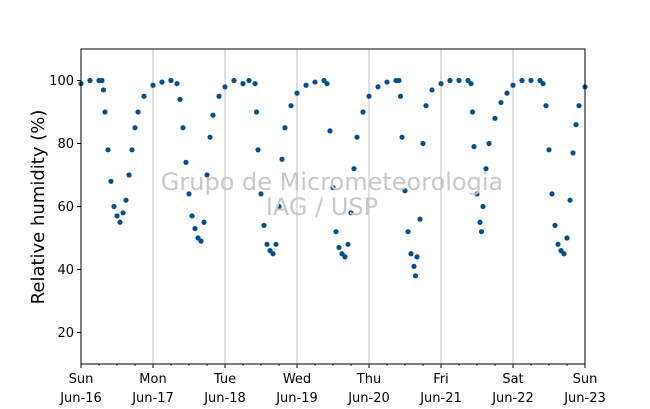 Image resolution: width=650 pixels, height=409 pixels. What do you see at coordinates (65, 333) in the screenshot?
I see `y-tick-label: 20` at bounding box center [65, 333].